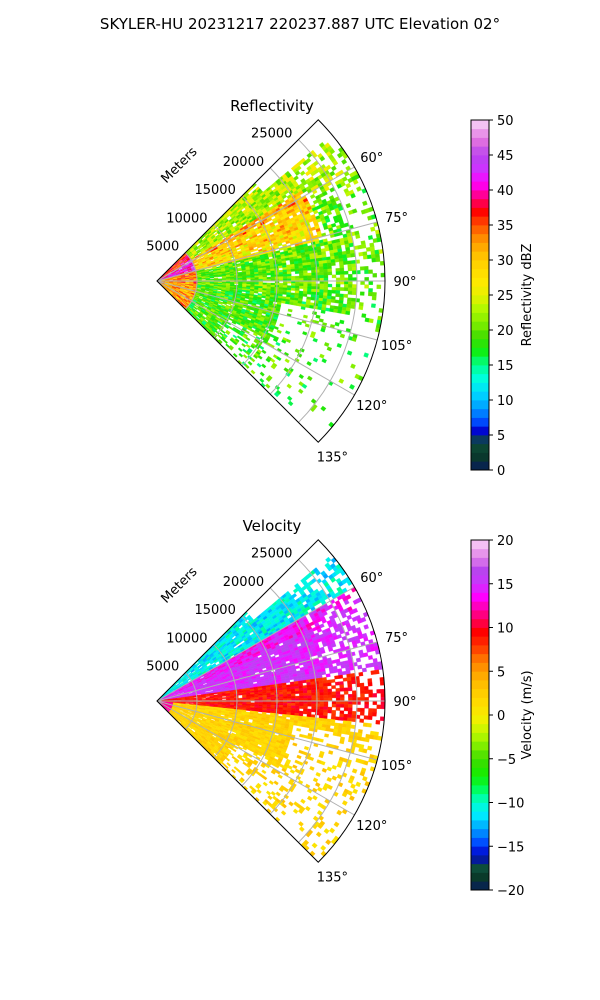 The width and height of the screenshot is (600, 1000). Describe the element at coordinates (272, 526) in the screenshot. I see `velocity-panel-title: Velocity` at that location.